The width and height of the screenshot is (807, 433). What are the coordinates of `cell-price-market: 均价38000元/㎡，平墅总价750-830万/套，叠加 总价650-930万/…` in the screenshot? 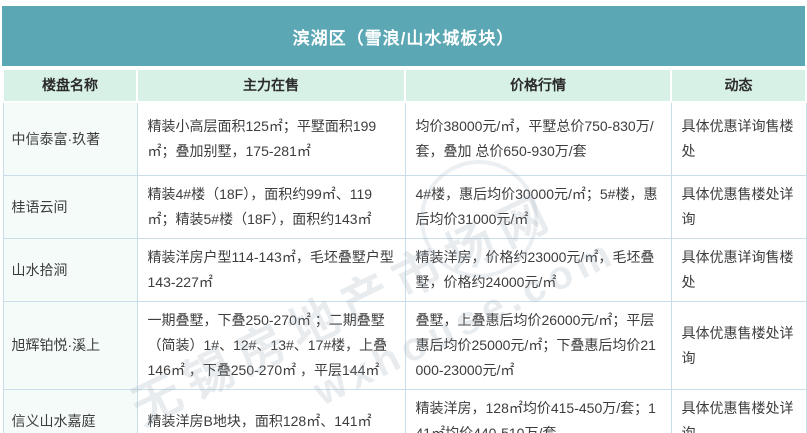 It's located at (538, 138).